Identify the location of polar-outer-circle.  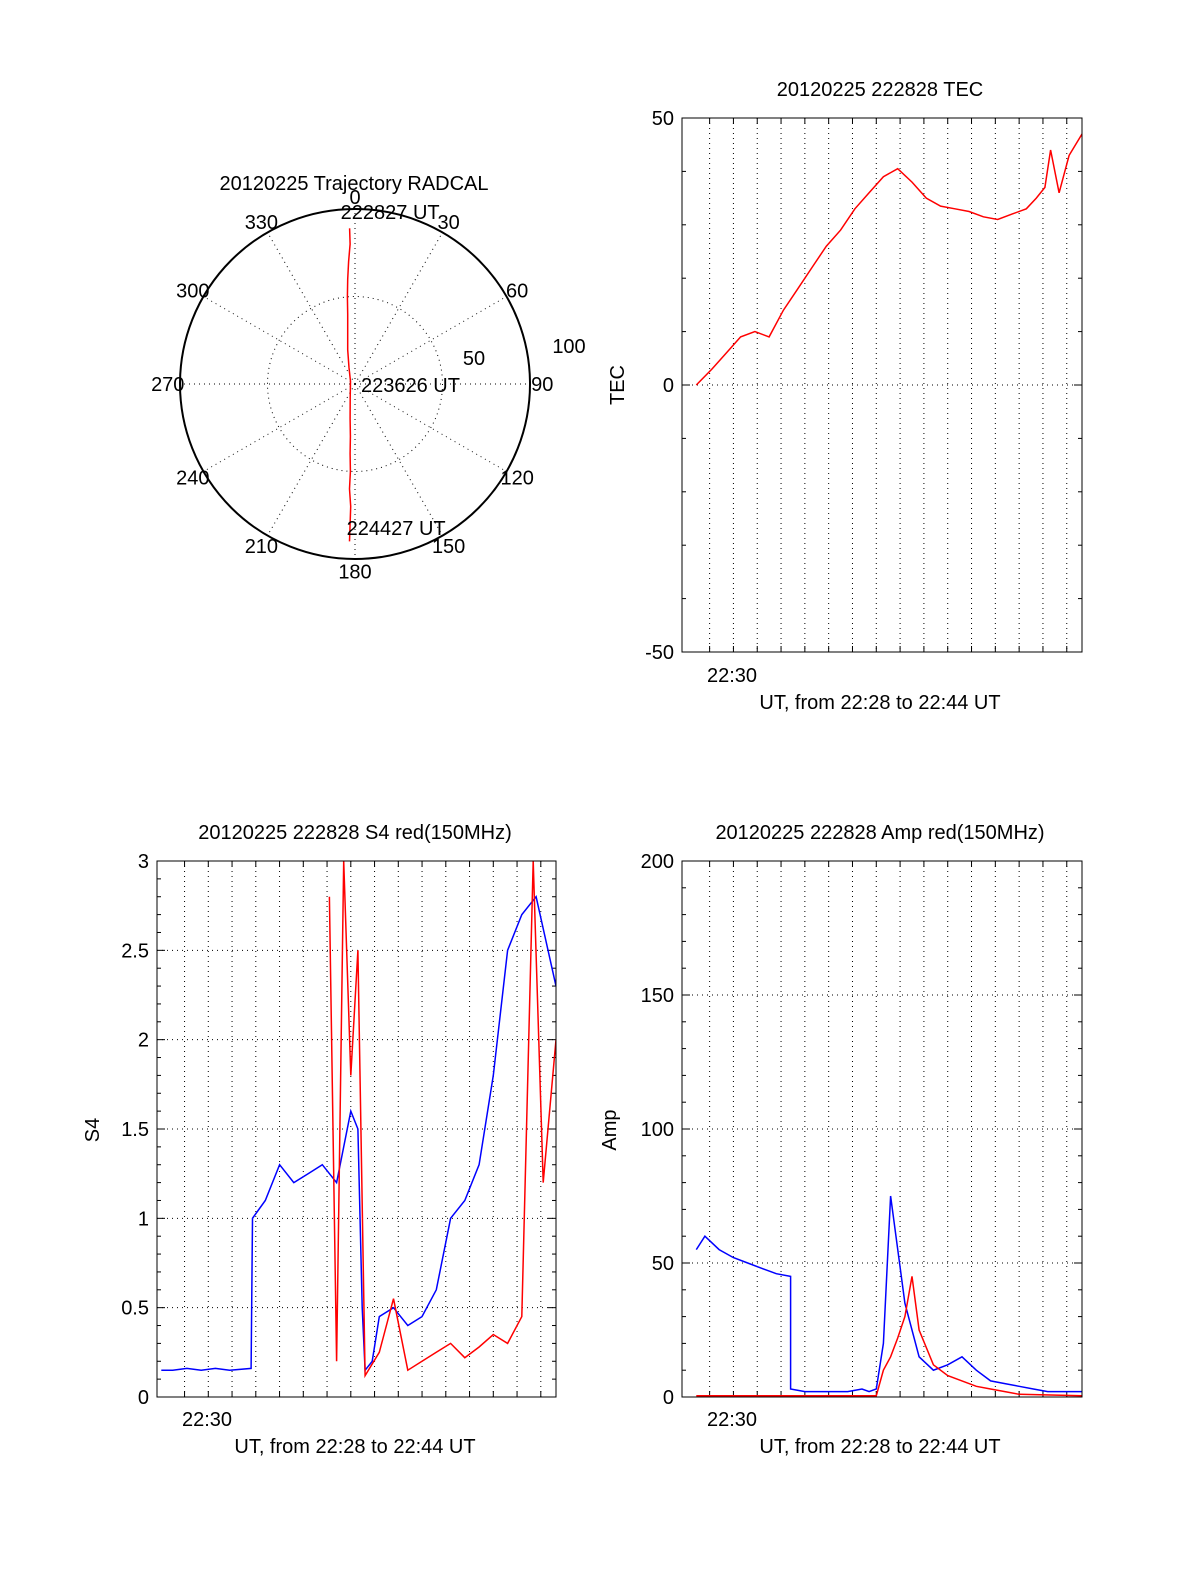
(355, 384).